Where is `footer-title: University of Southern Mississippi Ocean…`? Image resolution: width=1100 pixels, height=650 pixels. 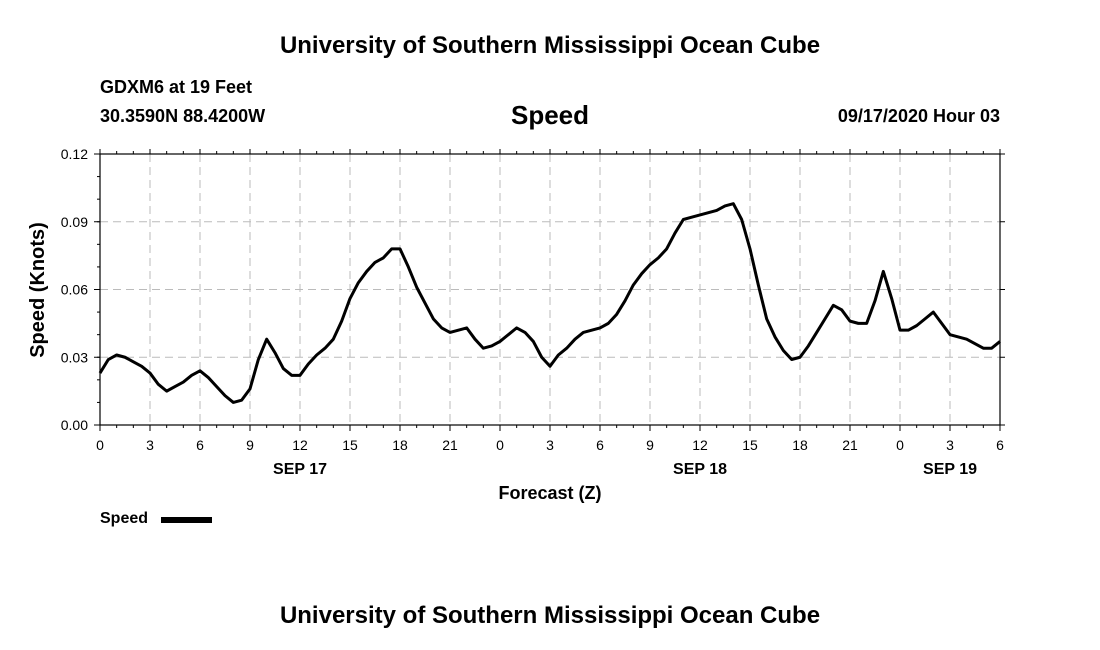 footer-title: University of Southern Mississippi Ocean… is located at coordinates (550, 615).